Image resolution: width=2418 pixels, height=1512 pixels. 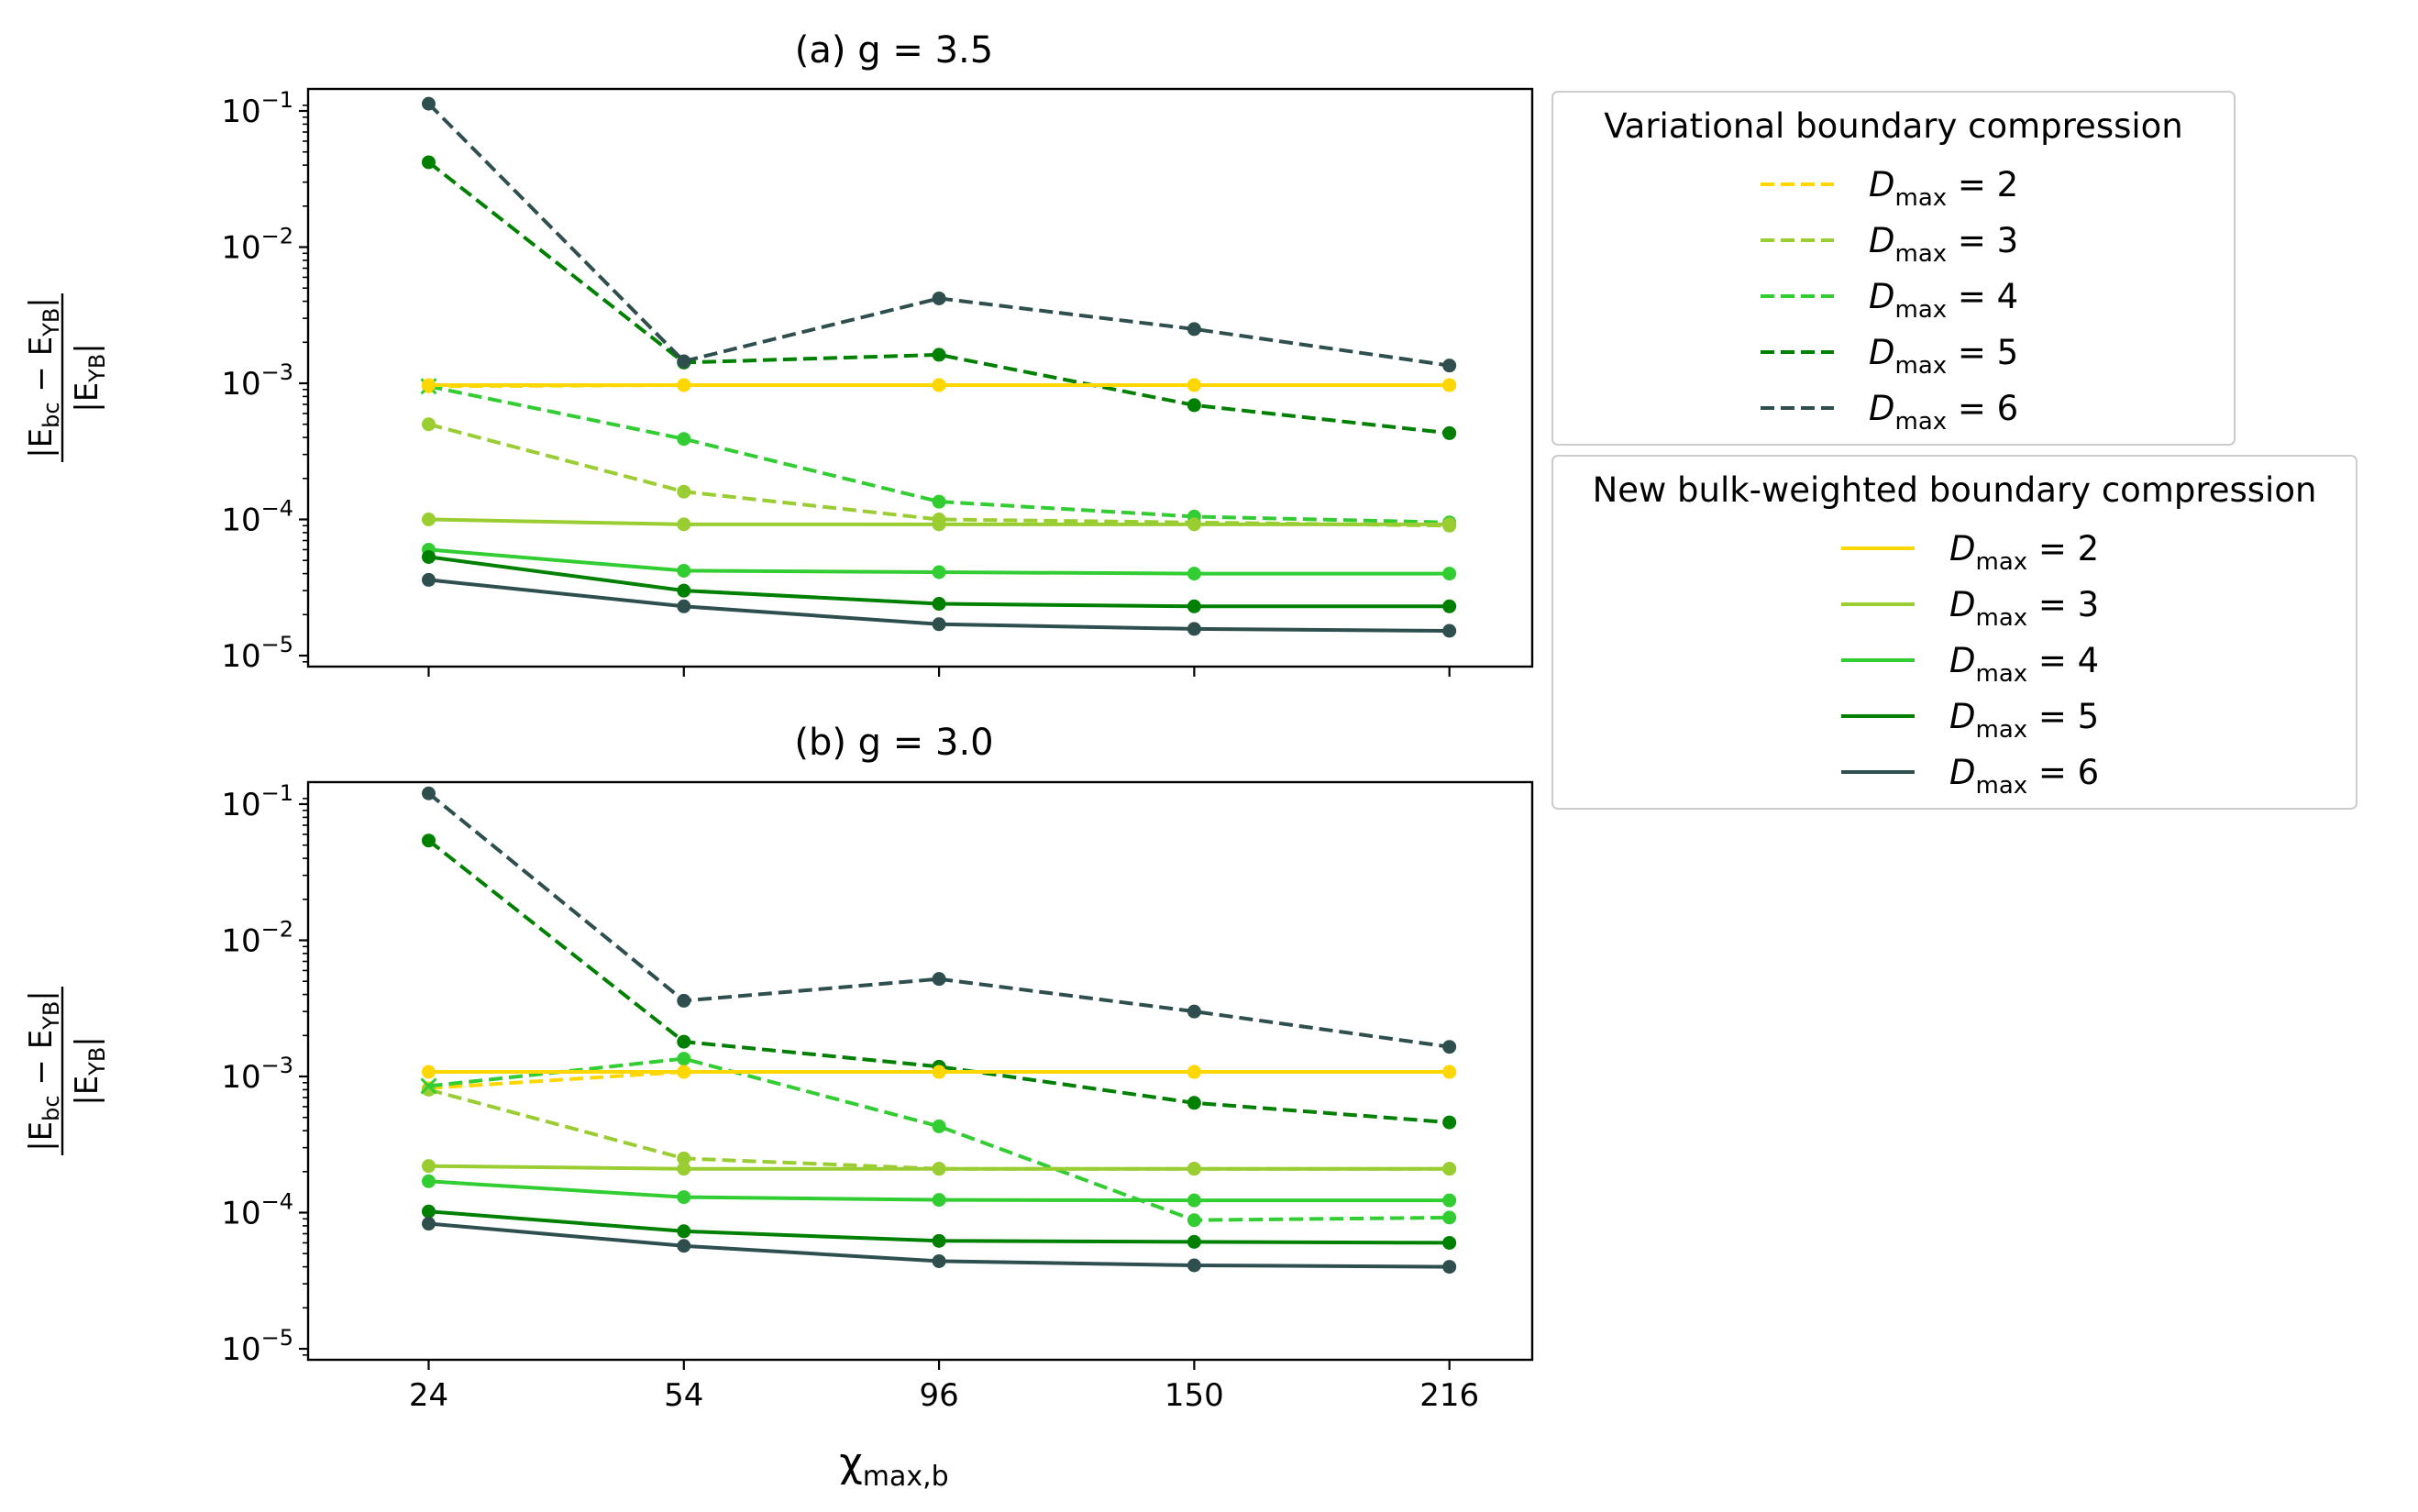 I want to click on legend-entry-label: Dmax = 5, so click(x=2024, y=720).